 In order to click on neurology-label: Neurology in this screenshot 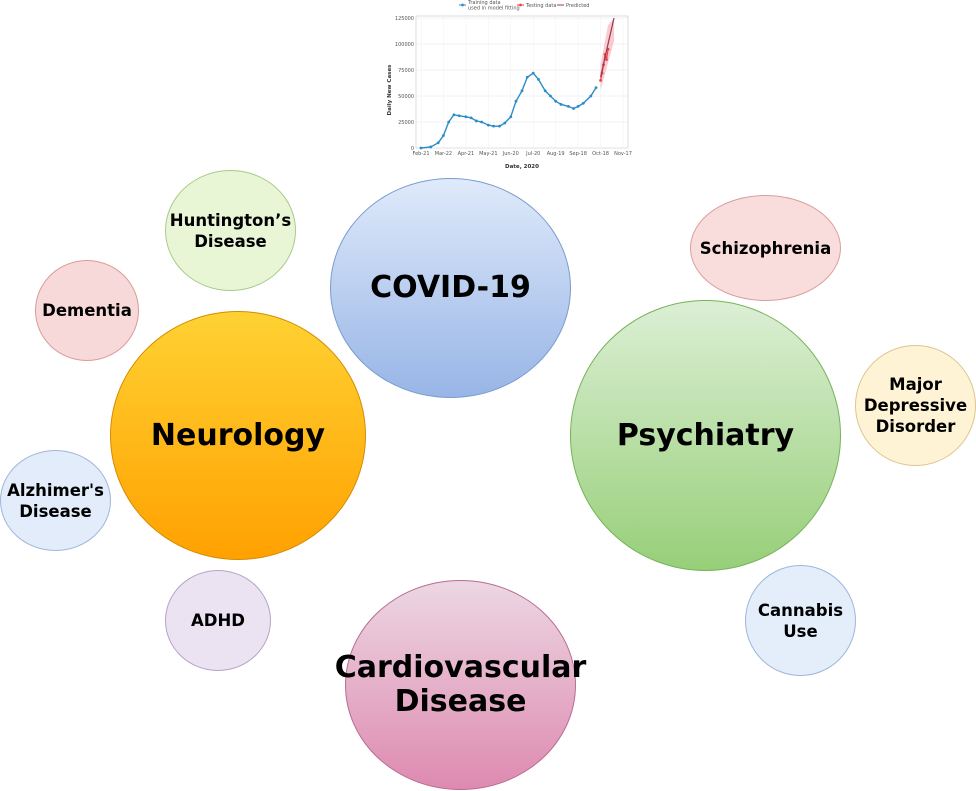, I will do `click(238, 435)`.